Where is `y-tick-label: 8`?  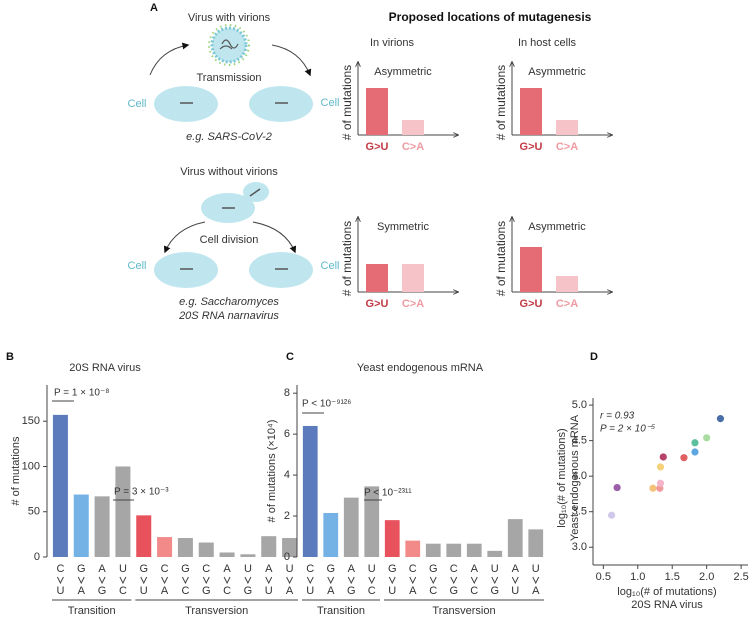
y-tick-label: 8 is located at coordinates (287, 393).